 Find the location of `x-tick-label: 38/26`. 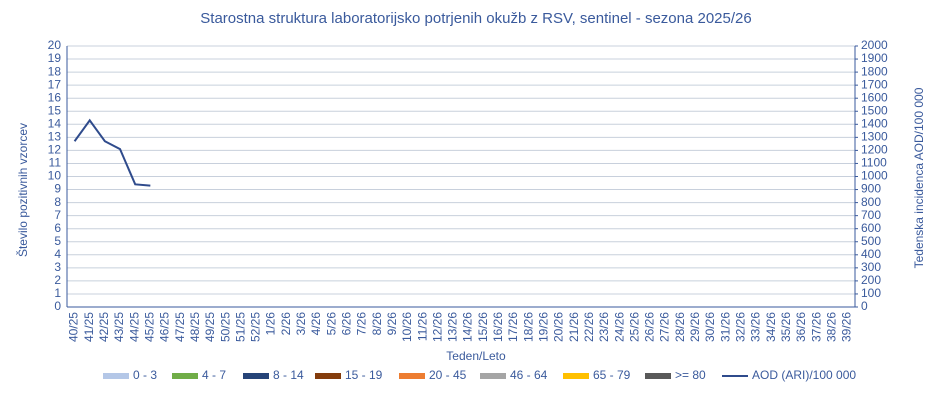

x-tick-label: 38/26 is located at coordinates (831, 327).